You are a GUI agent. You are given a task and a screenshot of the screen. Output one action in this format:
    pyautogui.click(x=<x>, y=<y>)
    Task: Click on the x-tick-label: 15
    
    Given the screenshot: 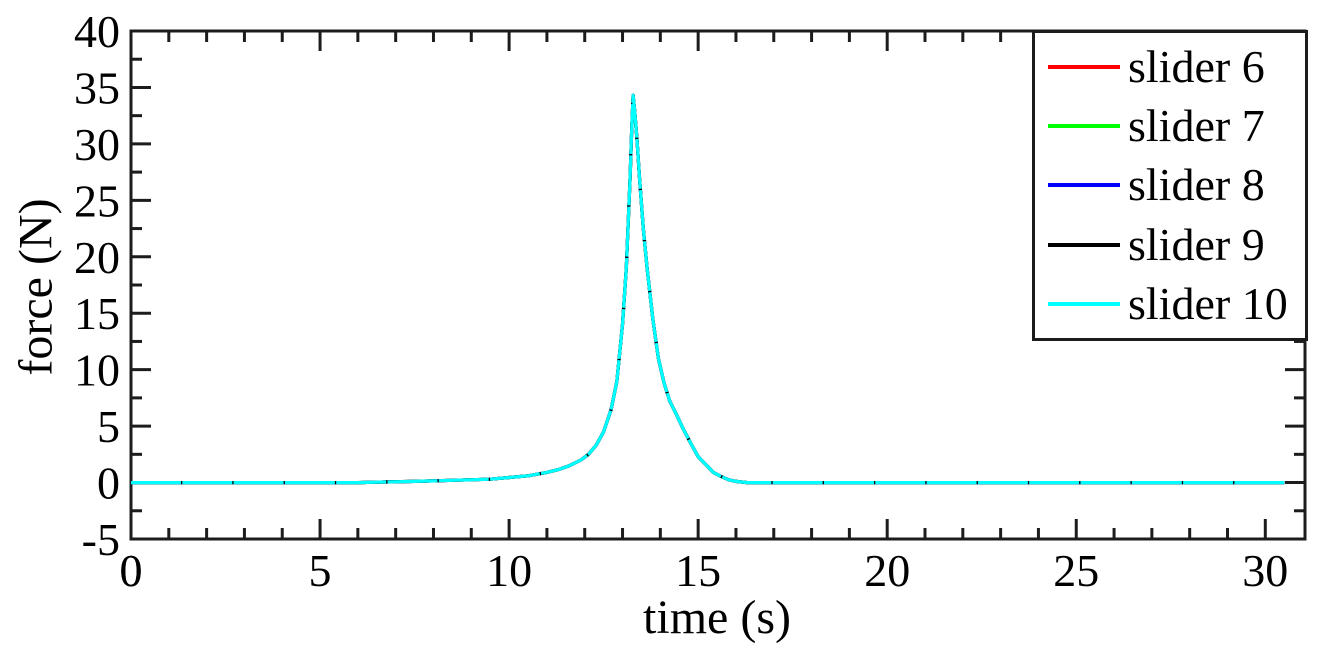 What is the action you would take?
    pyautogui.click(x=698, y=570)
    